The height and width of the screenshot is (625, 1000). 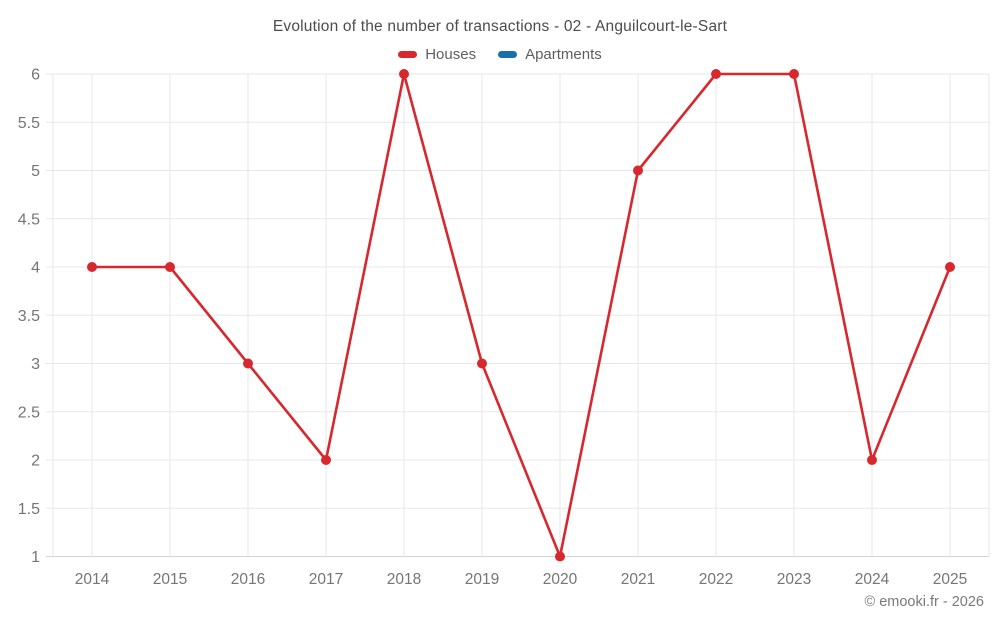 I want to click on y-tick-label: 5.5, so click(x=29, y=123).